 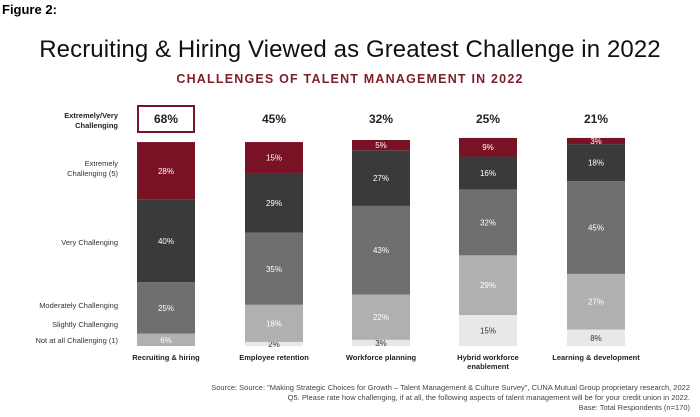 I want to click on data-label: 8%, so click(x=596, y=338).